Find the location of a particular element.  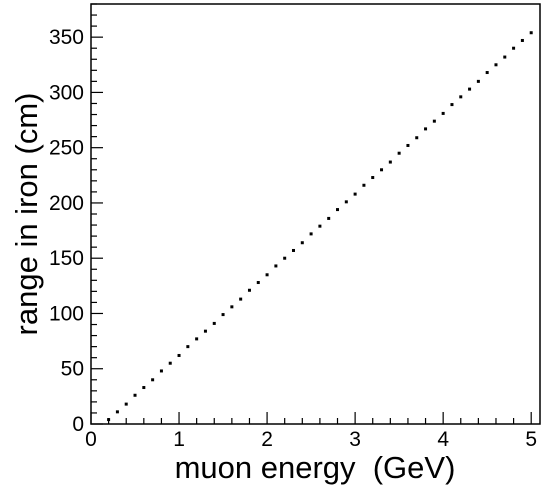

x-axis-title: muon energy (GeV) is located at coordinates (315, 467).